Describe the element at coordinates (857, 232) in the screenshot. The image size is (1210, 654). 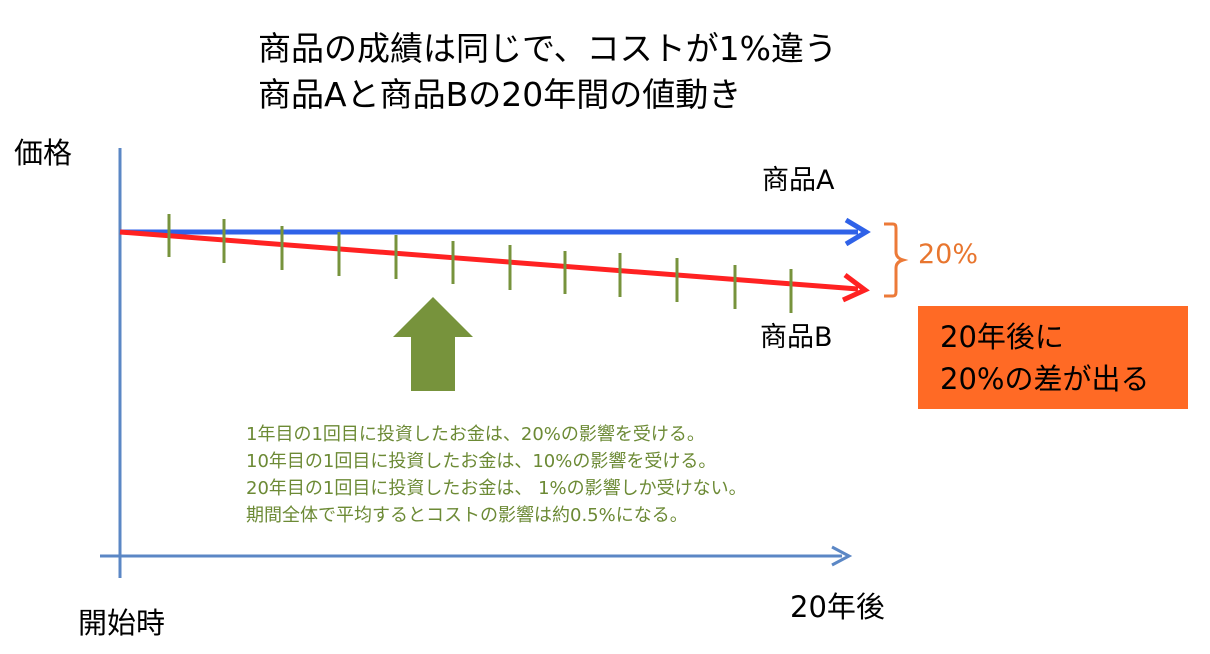
I see `series-a-arrowhead` at that location.